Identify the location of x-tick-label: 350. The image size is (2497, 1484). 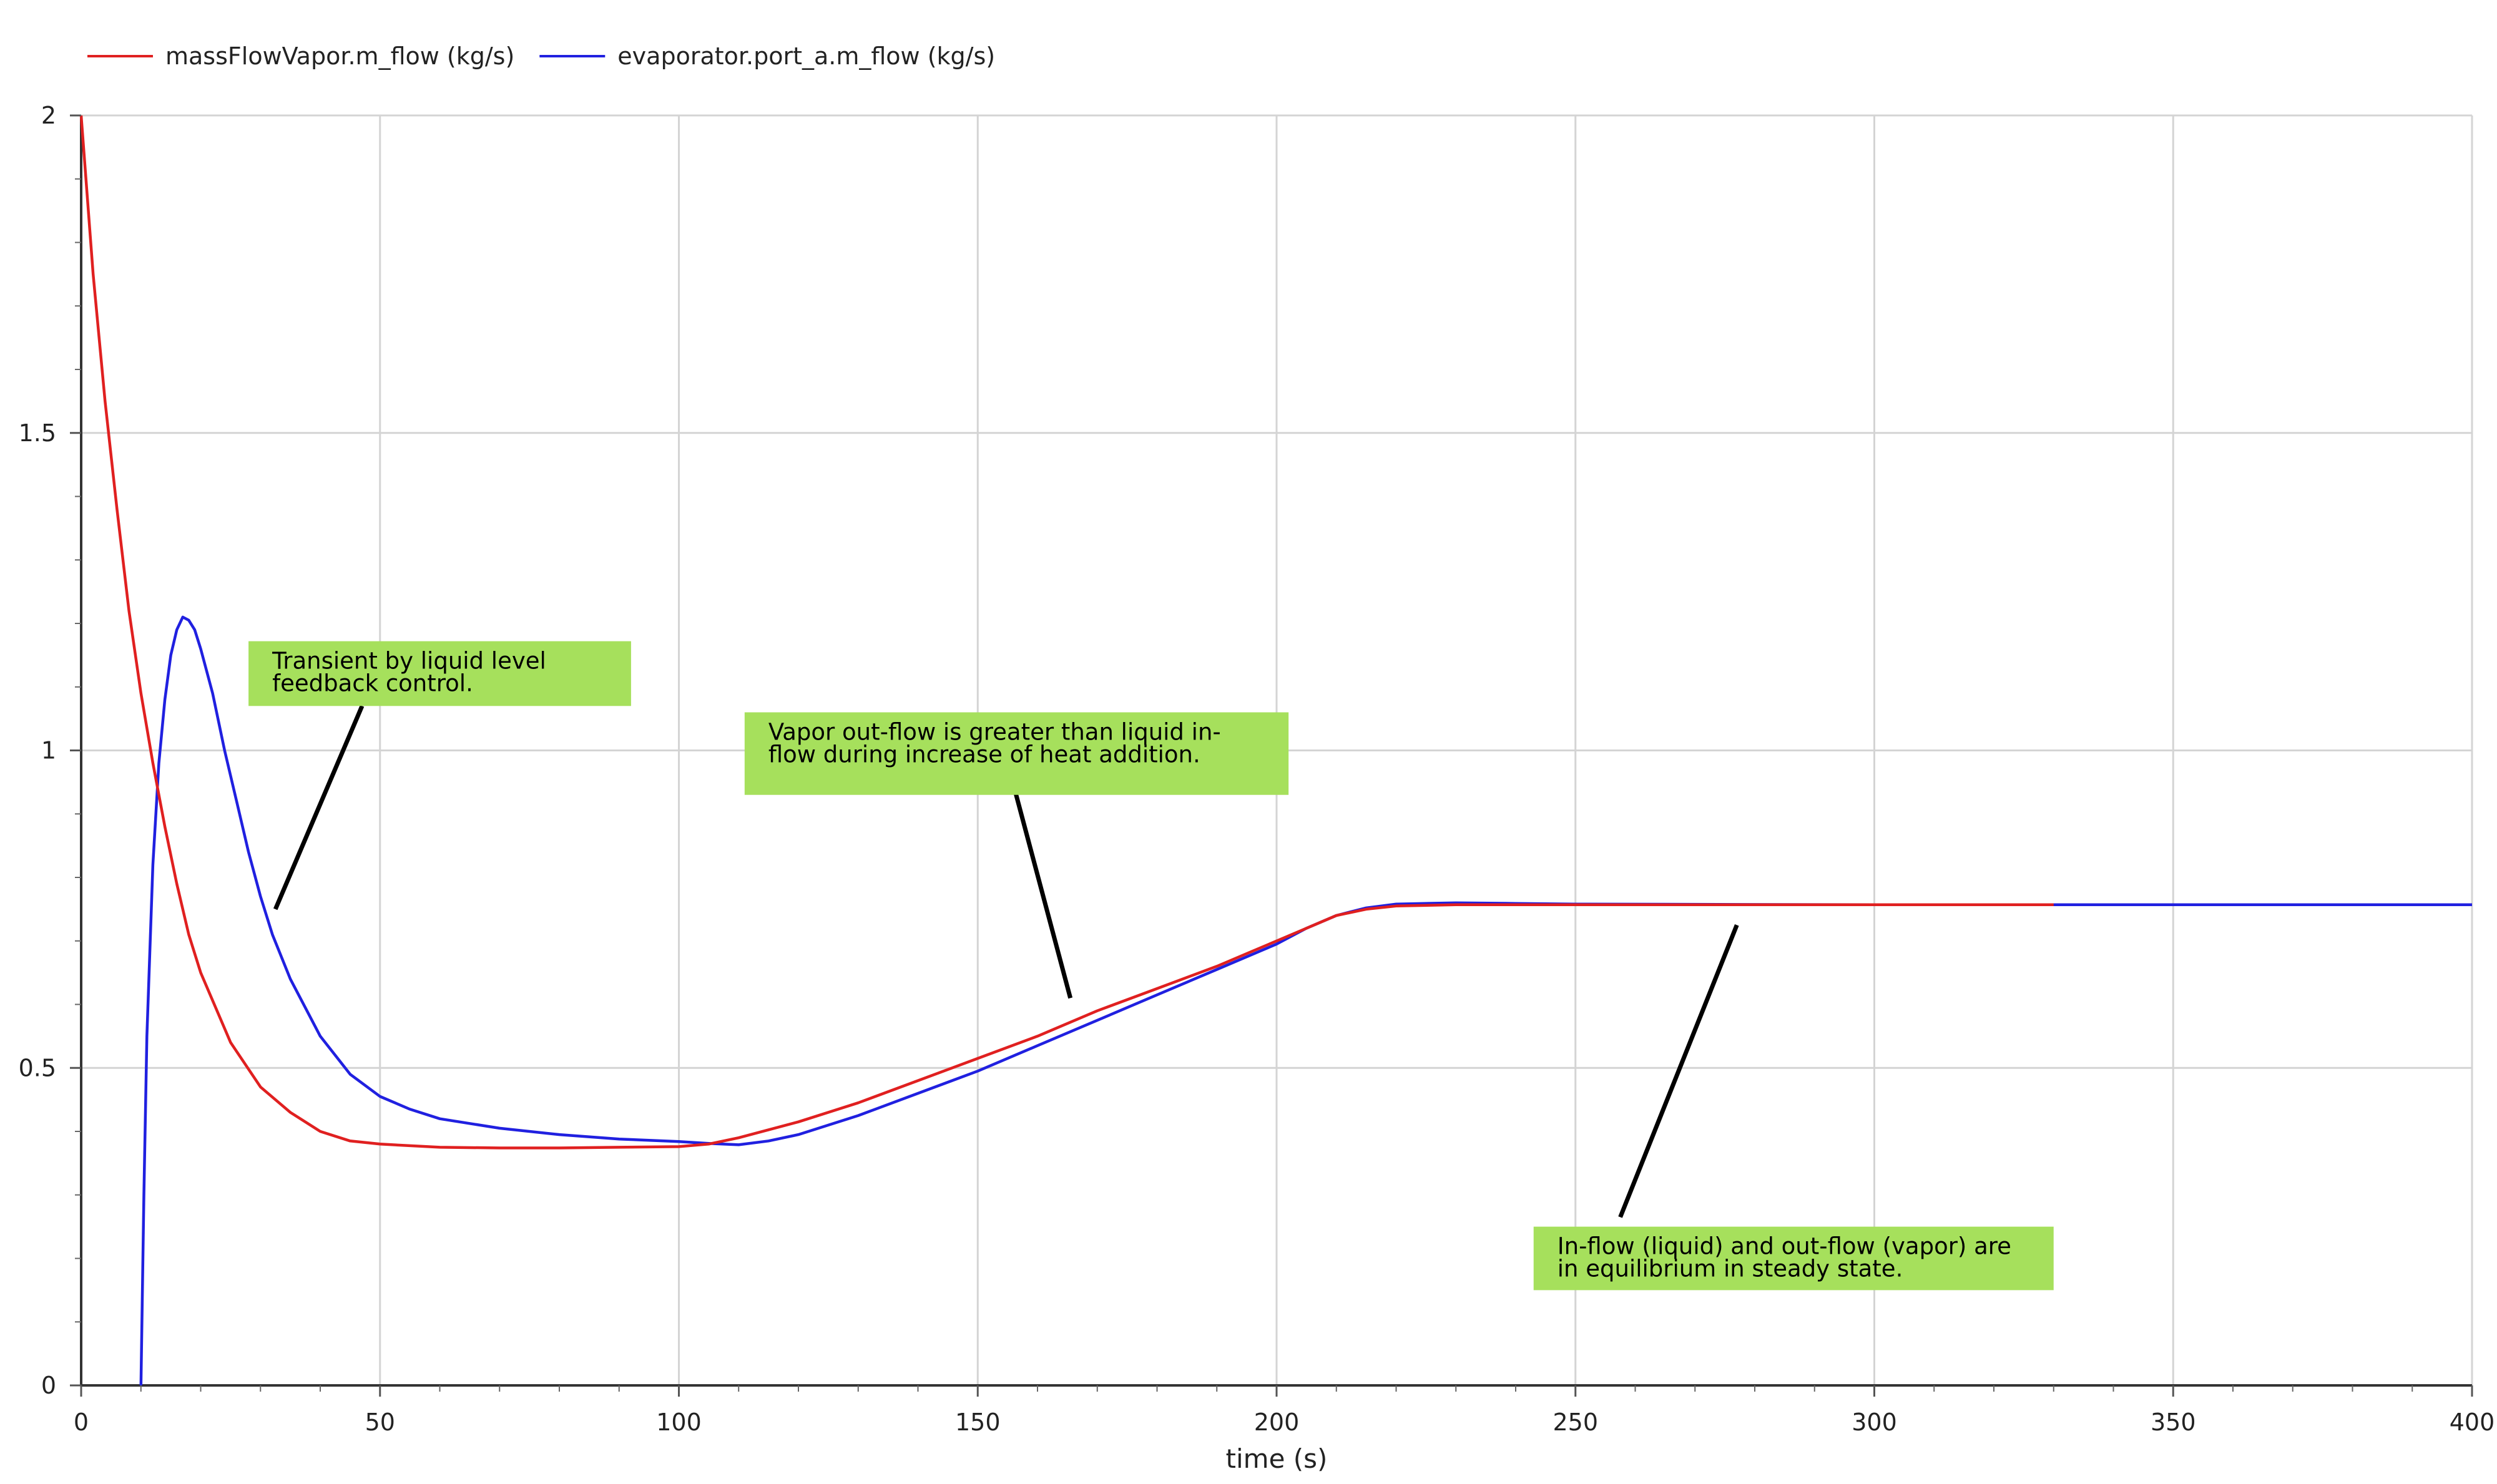
(2173, 1422).